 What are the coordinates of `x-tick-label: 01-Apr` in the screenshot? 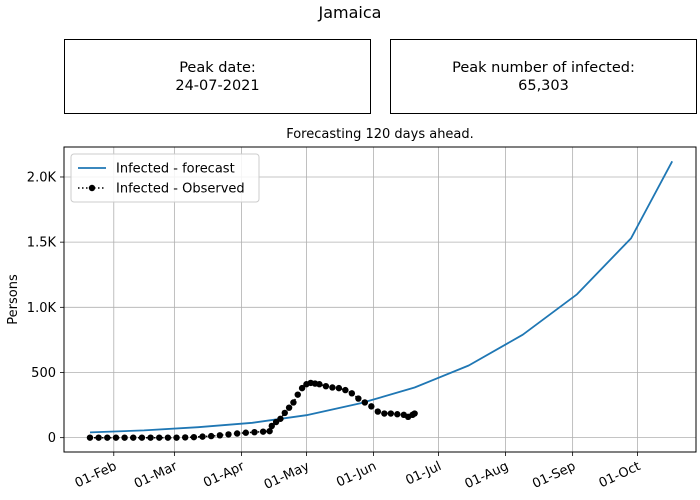 It's located at (224, 475).